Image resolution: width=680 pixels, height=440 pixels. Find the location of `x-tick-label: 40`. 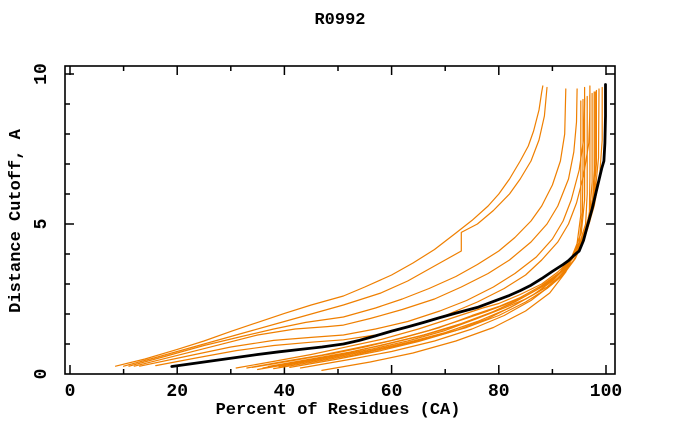

x-tick-label: 40 is located at coordinates (285, 392).